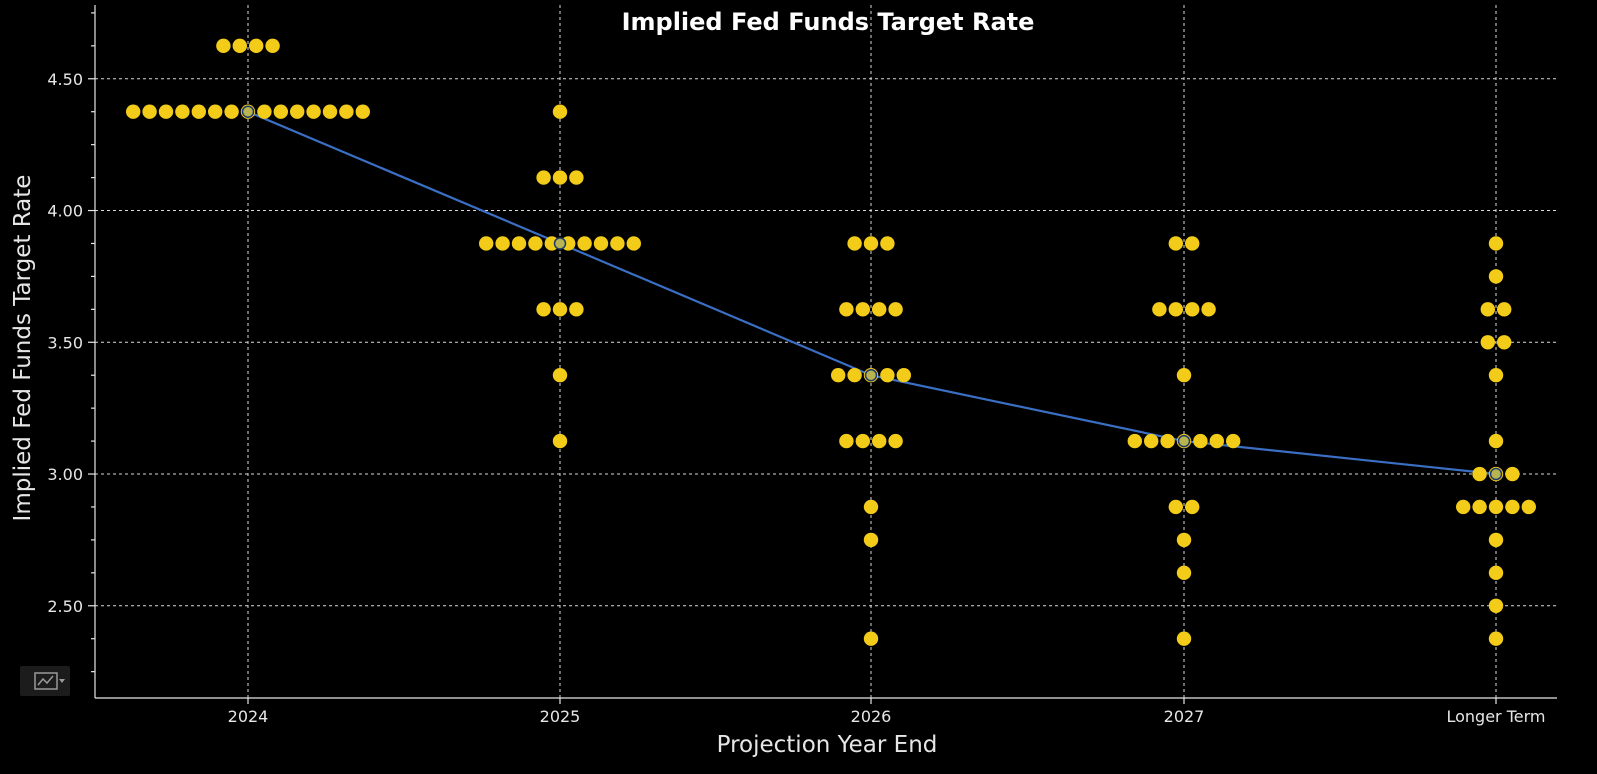  I want to click on x-tick-label: Longer Term, so click(1495, 716).